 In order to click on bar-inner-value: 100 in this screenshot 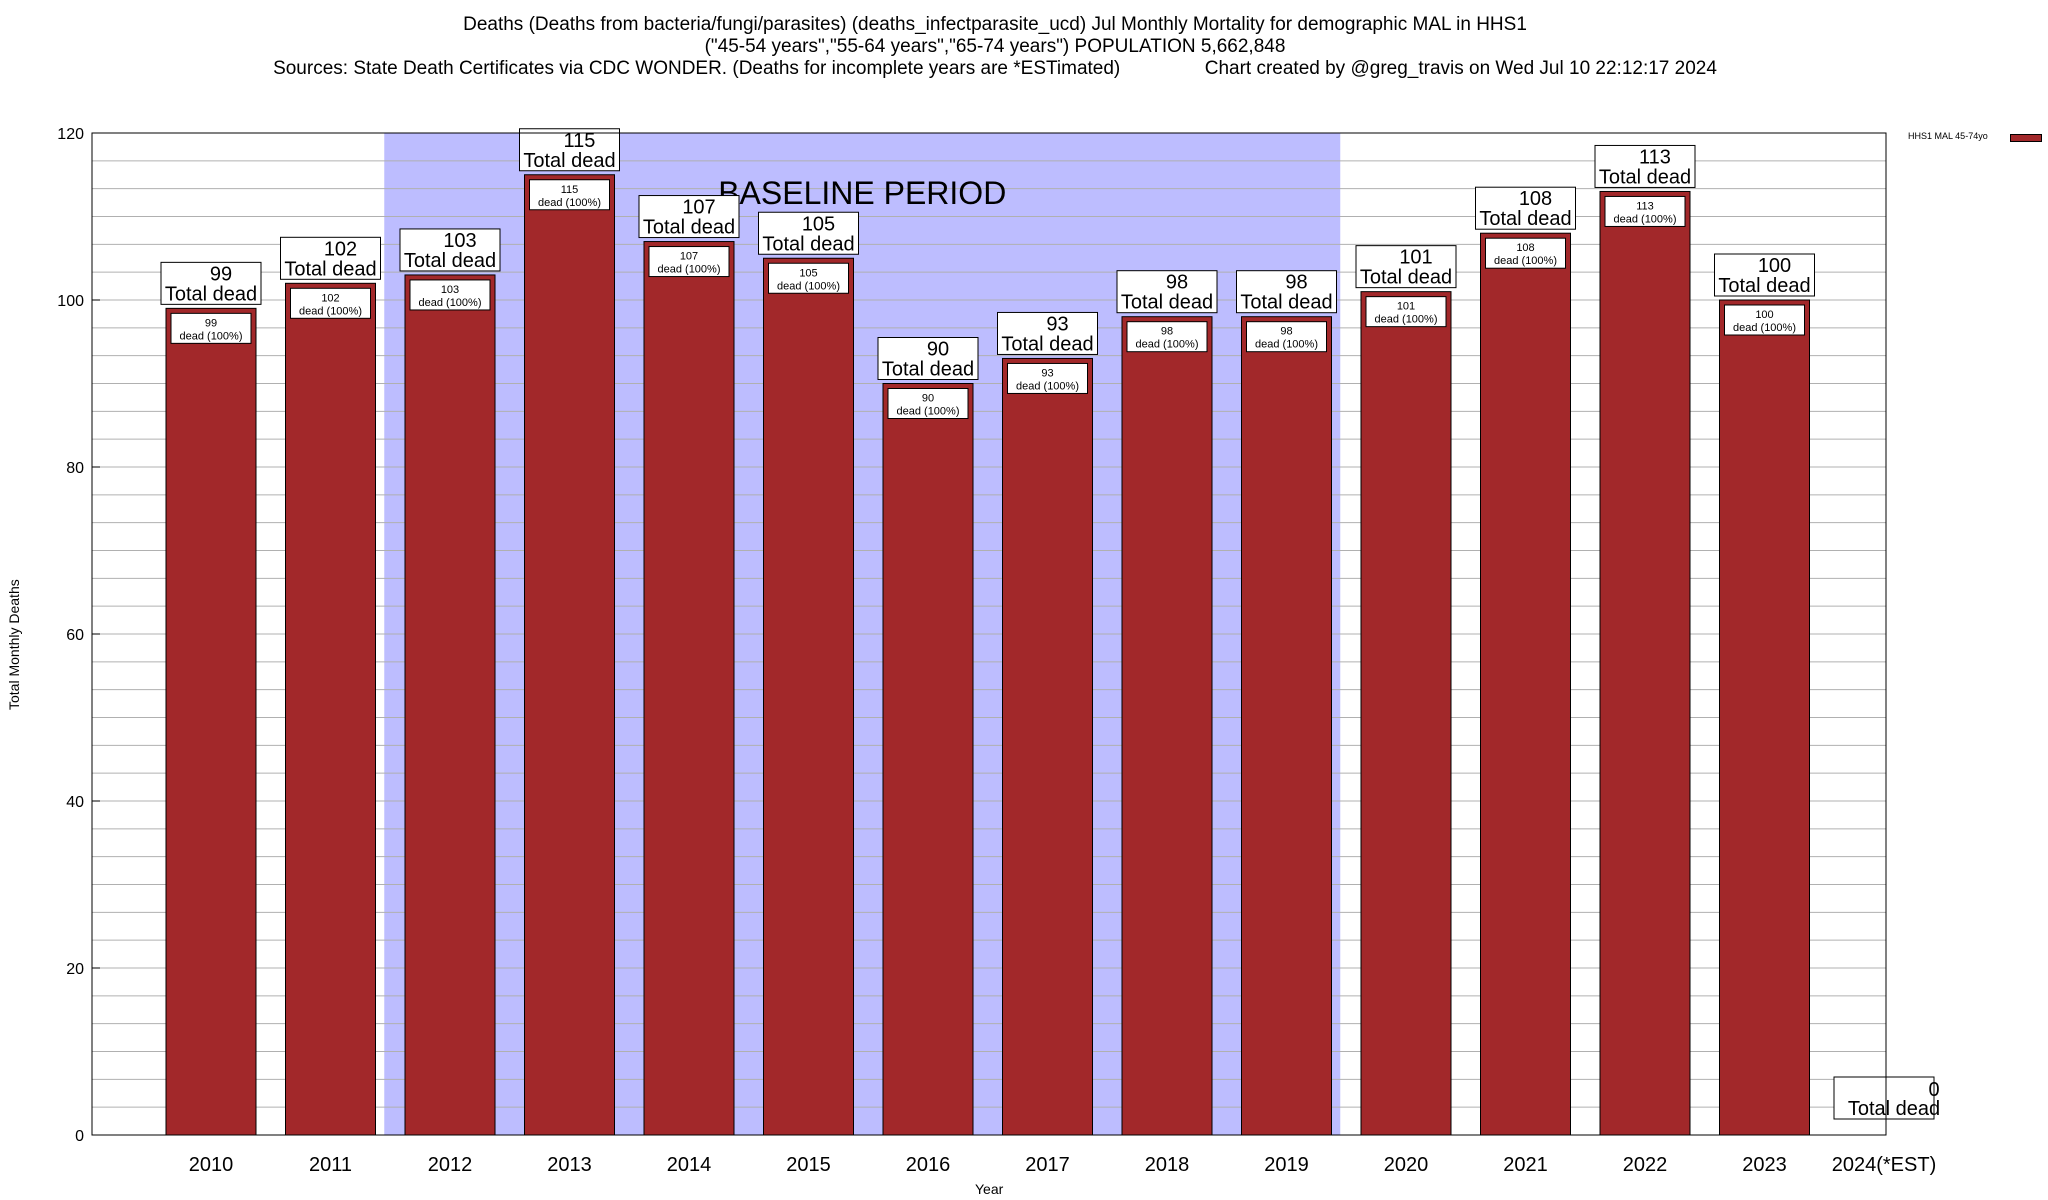, I will do `click(1764, 315)`.